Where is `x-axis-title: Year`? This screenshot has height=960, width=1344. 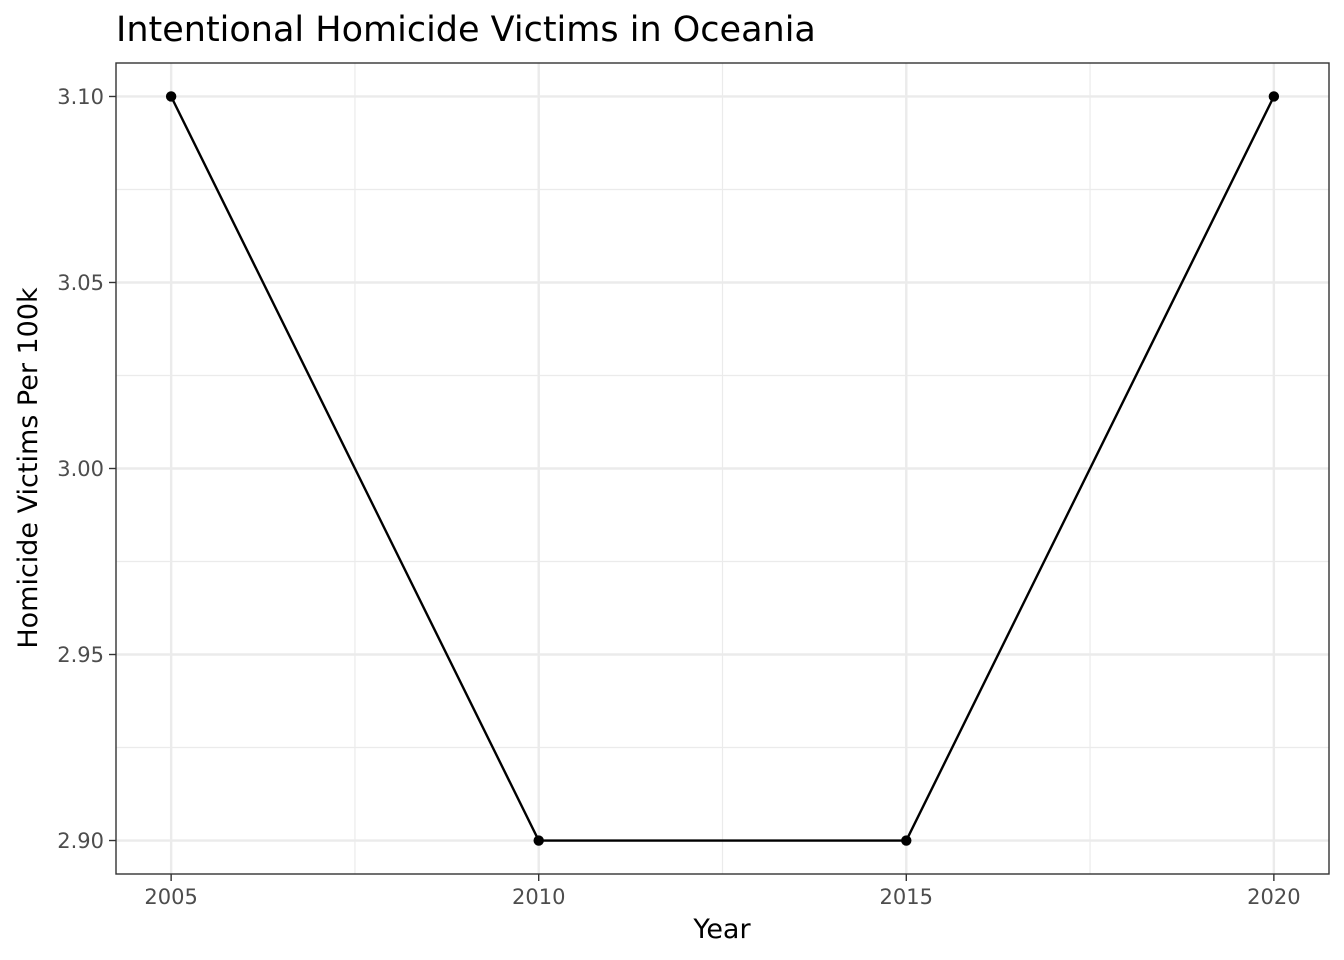 x-axis-title: Year is located at coordinates (721, 929).